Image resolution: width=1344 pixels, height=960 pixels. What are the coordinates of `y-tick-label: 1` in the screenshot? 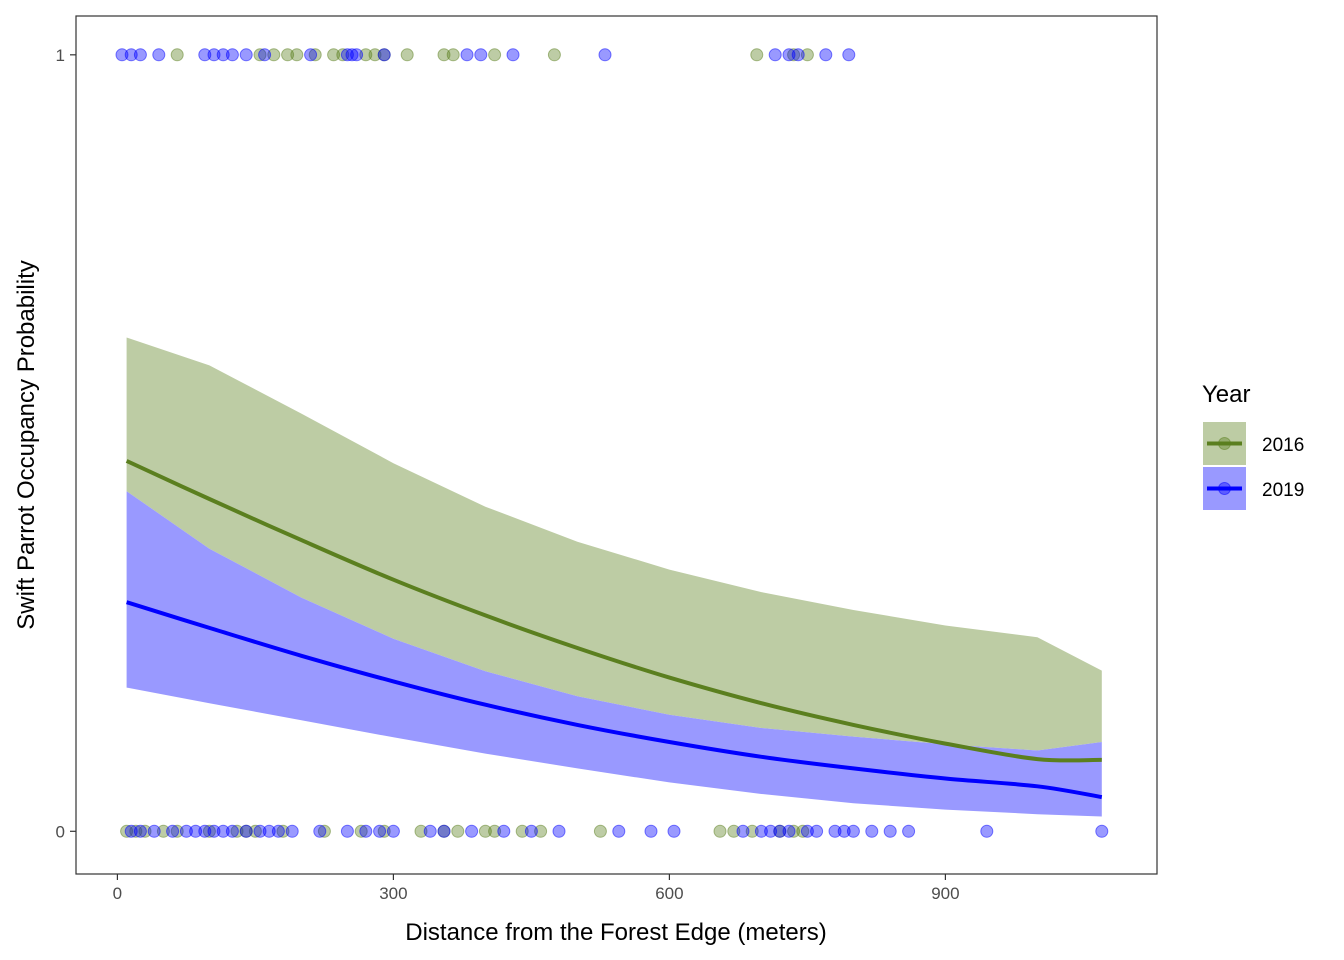 It's located at (60, 55).